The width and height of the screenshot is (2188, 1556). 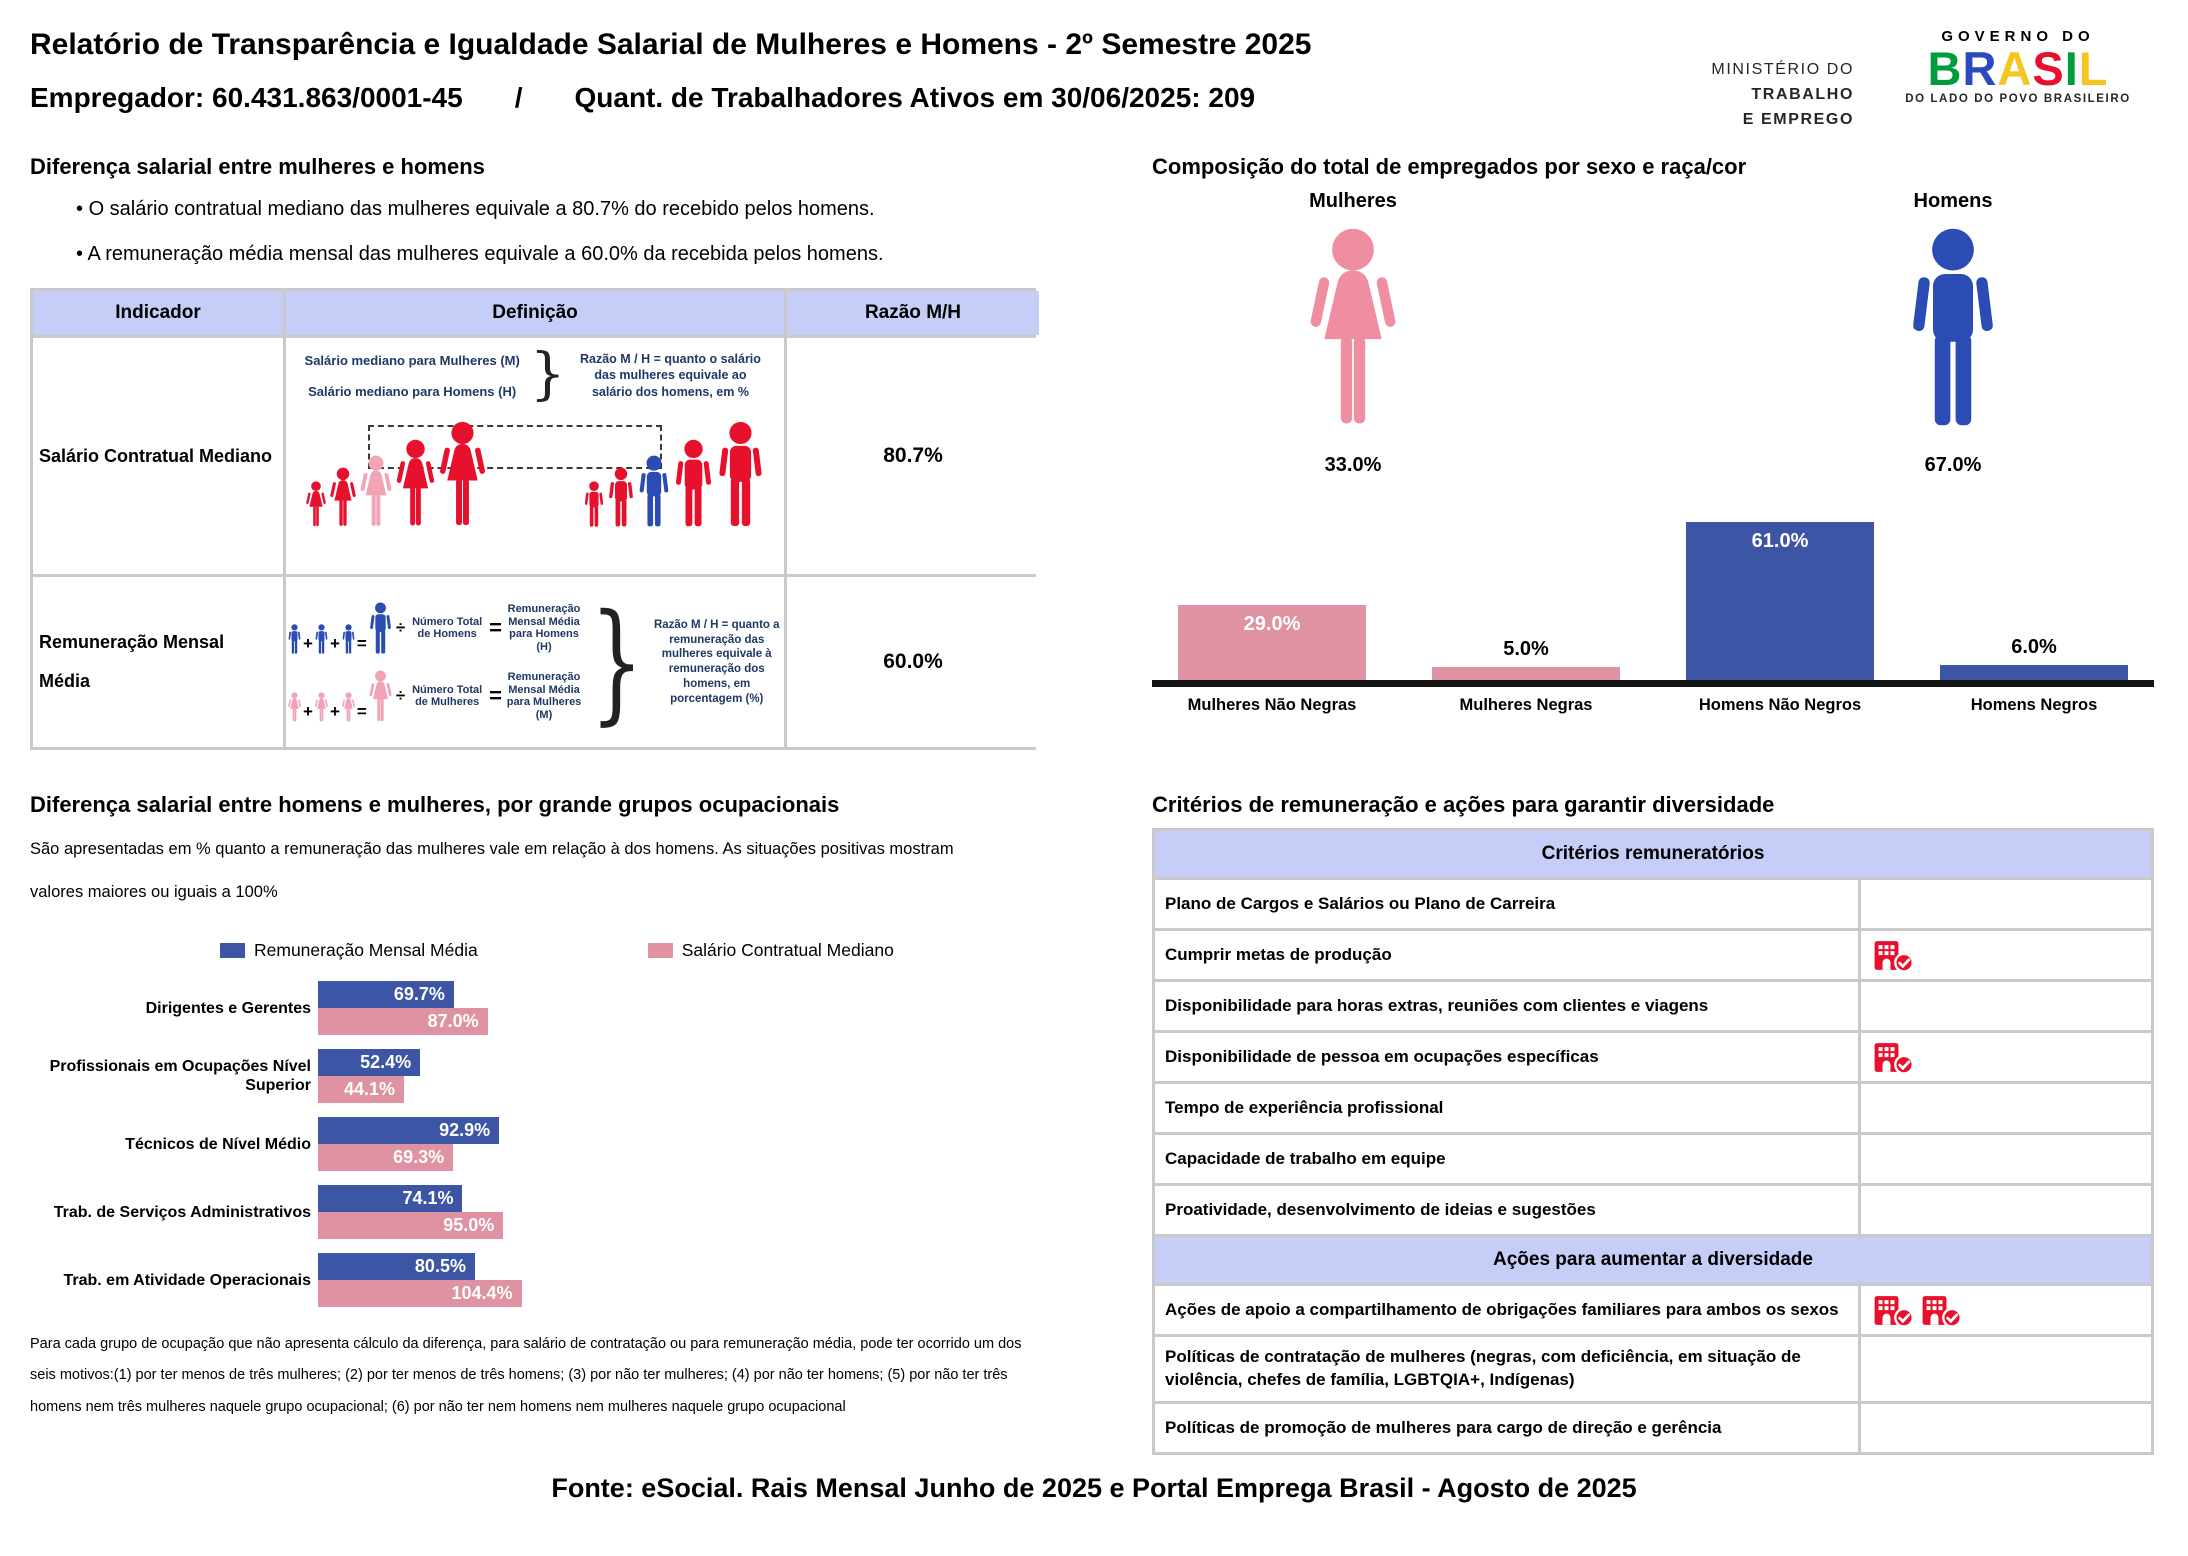 I want to click on composition-bar-value: 6.0%, so click(x=2034, y=646).